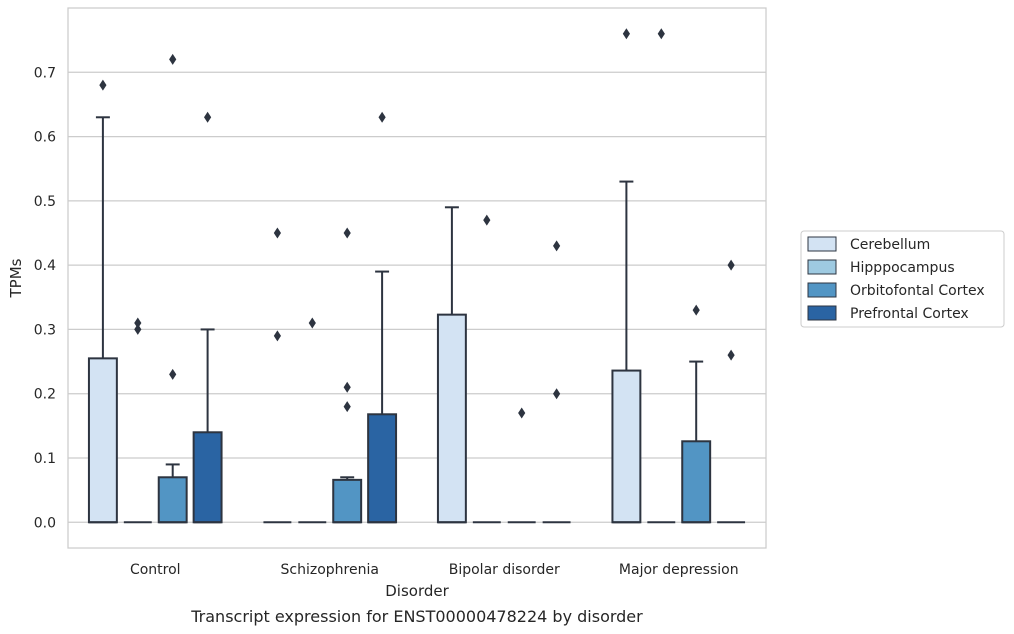 This screenshot has width=1014, height=634. I want to click on y-tick-label: 0.7, so click(45, 73).